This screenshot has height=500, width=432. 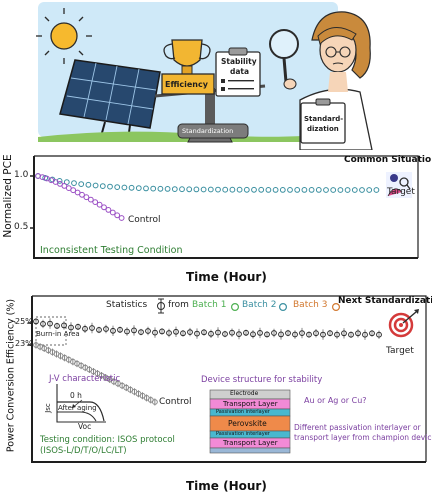 I want to click on legend-batch2: Batch 2, so click(x=259, y=305).